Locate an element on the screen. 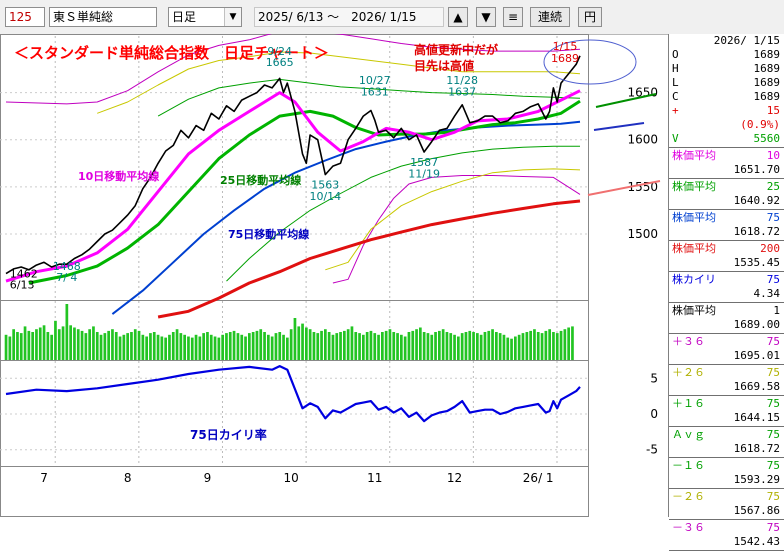 The width and height of the screenshot is (784, 551). ma75-label: 75日移動平均線 is located at coordinates (268, 234).